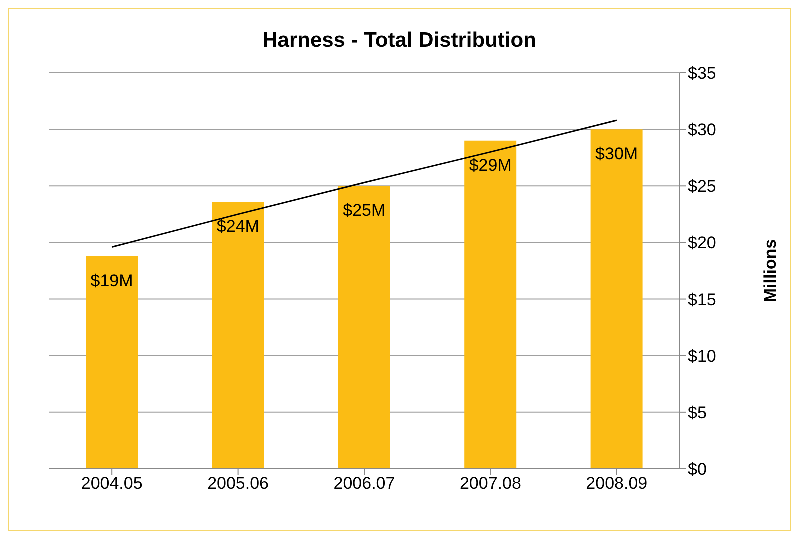 The image size is (799, 539). What do you see at coordinates (702, 74) in the screenshot?
I see `y-tick-label: $35` at bounding box center [702, 74].